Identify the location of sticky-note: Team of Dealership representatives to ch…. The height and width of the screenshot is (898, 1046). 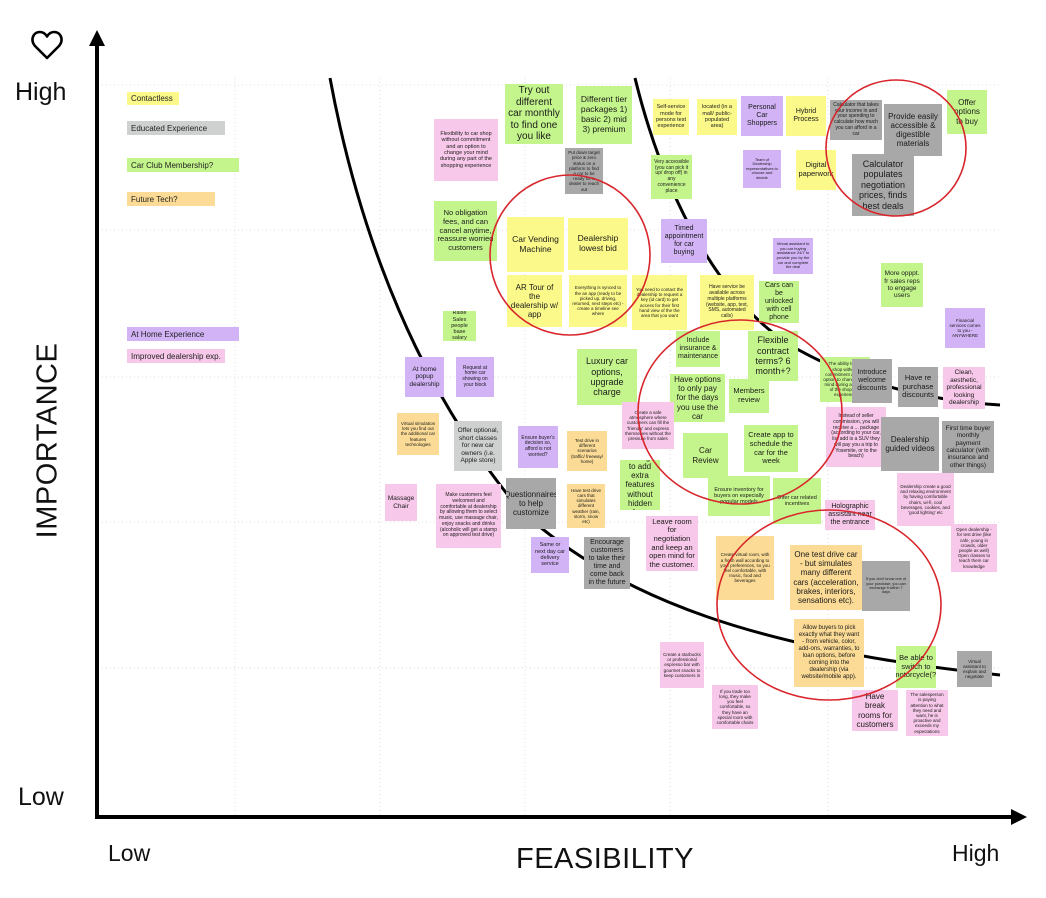
(762, 169).